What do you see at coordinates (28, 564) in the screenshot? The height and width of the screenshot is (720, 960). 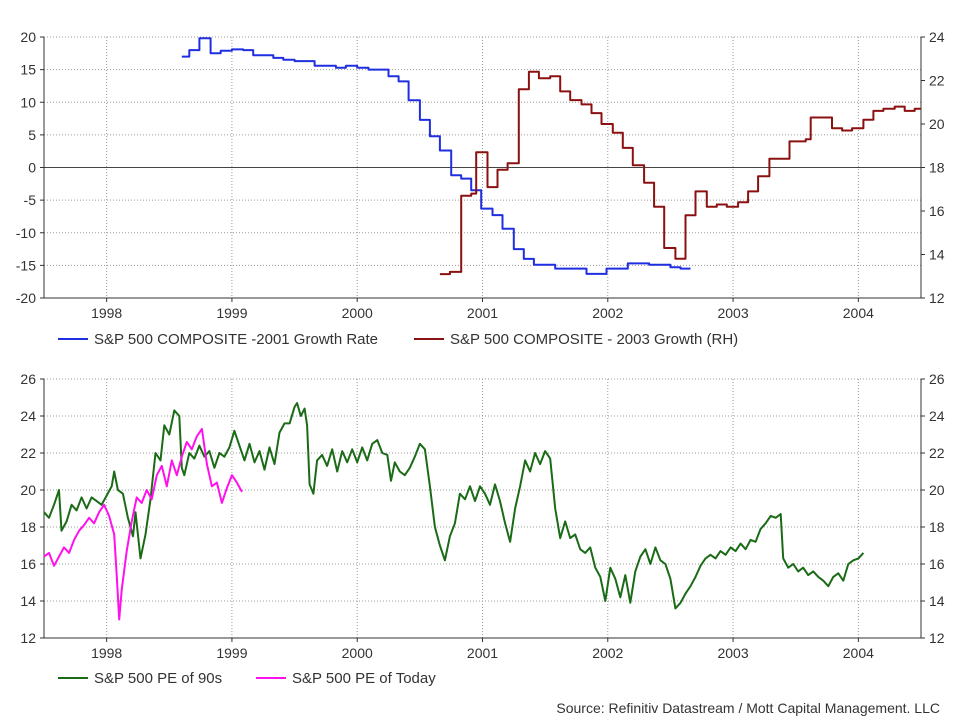 I see `left-tick-label: 16` at bounding box center [28, 564].